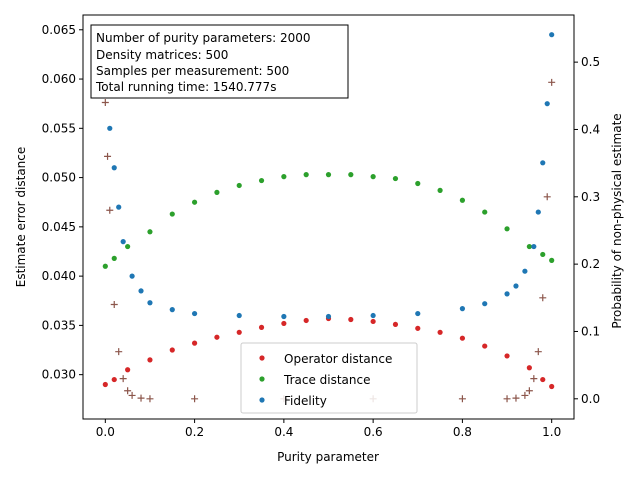 The image size is (640, 480). What do you see at coordinates (59, 178) in the screenshot?
I see `y-tick-label: 0.050` at bounding box center [59, 178].